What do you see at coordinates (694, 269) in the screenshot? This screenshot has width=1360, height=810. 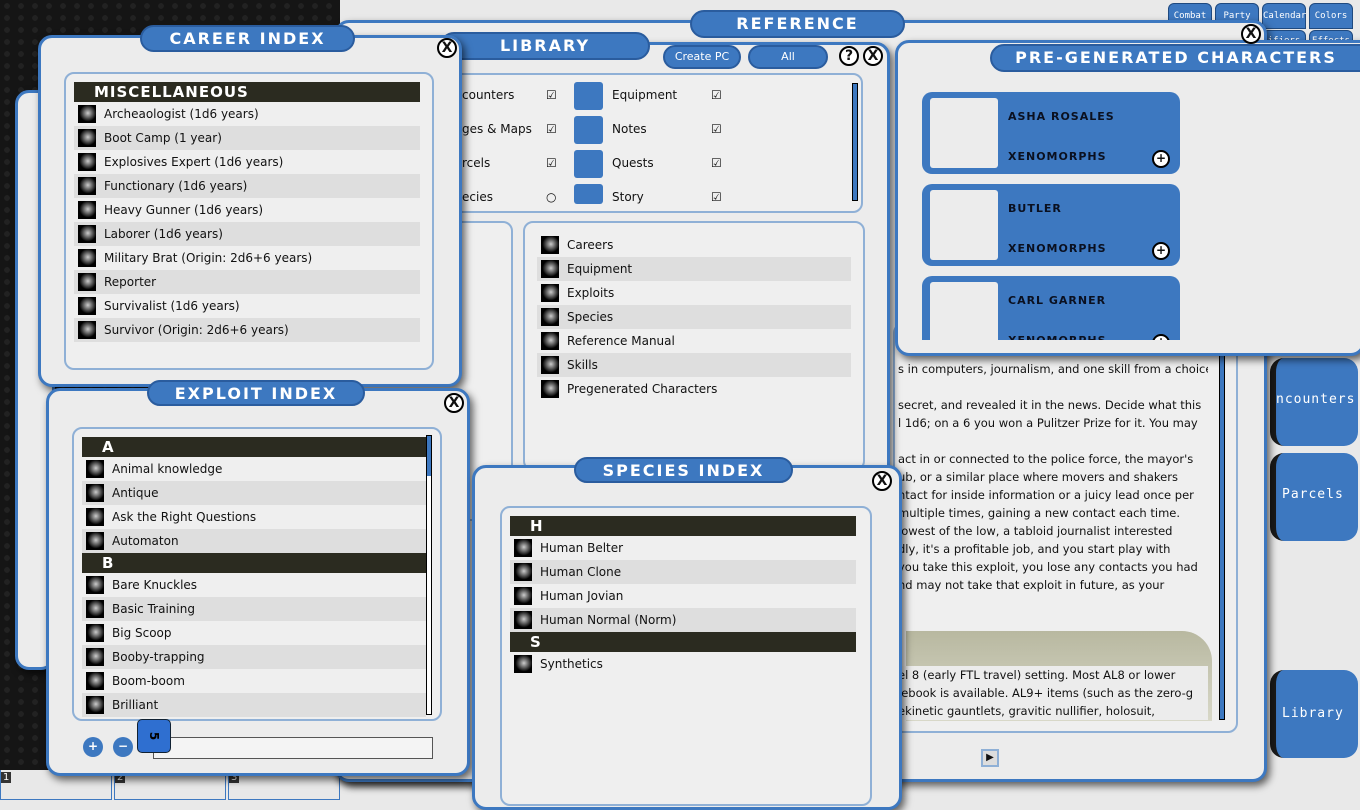 I see `library-entry: Equipment` at bounding box center [694, 269].